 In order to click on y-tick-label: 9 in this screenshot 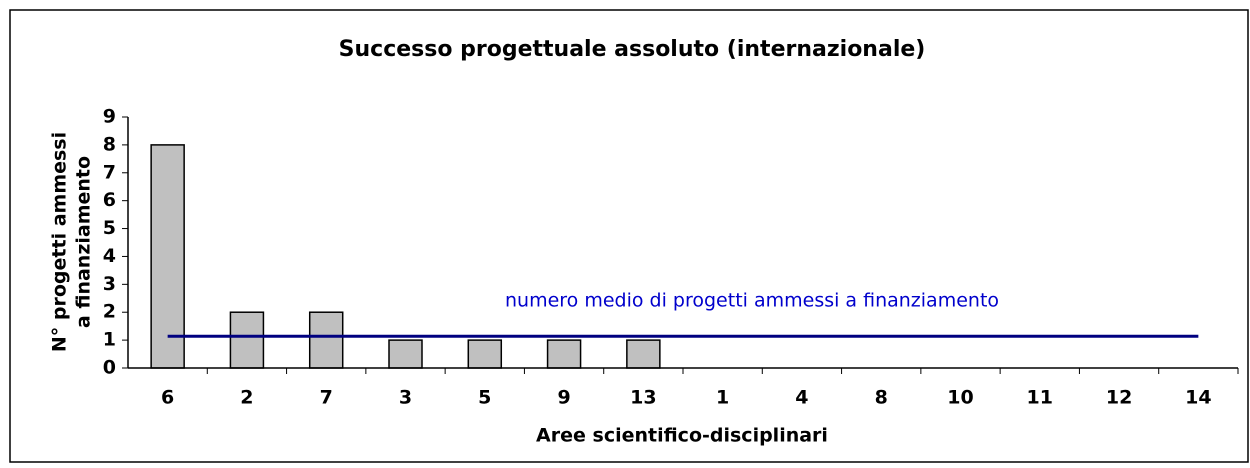, I will do `click(109, 117)`.